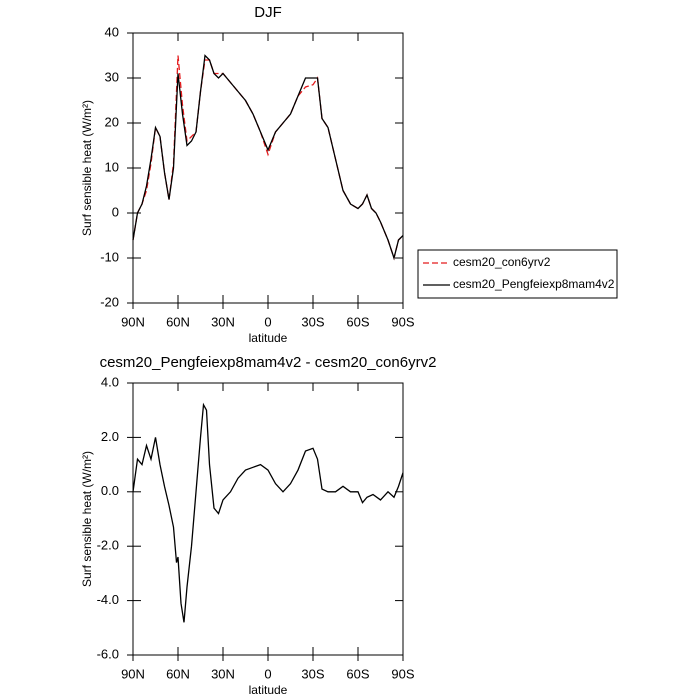  Describe the element at coordinates (110, 490) in the screenshot. I see `y-tick-label: 0.0` at that location.